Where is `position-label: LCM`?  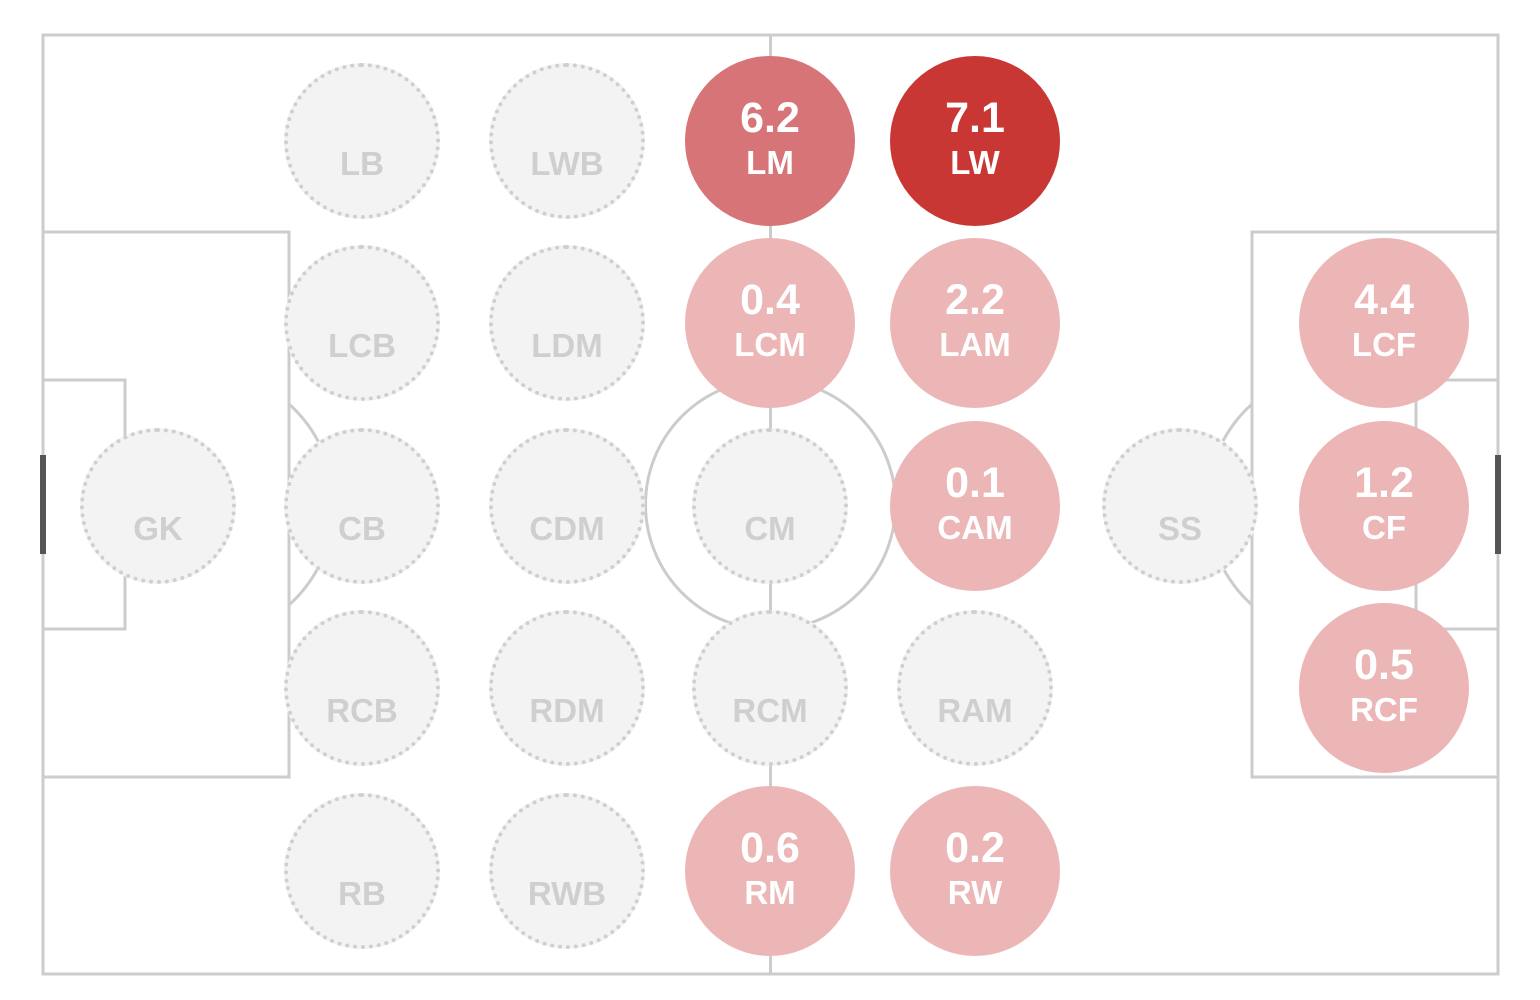
position-label: LCM is located at coordinates (770, 344).